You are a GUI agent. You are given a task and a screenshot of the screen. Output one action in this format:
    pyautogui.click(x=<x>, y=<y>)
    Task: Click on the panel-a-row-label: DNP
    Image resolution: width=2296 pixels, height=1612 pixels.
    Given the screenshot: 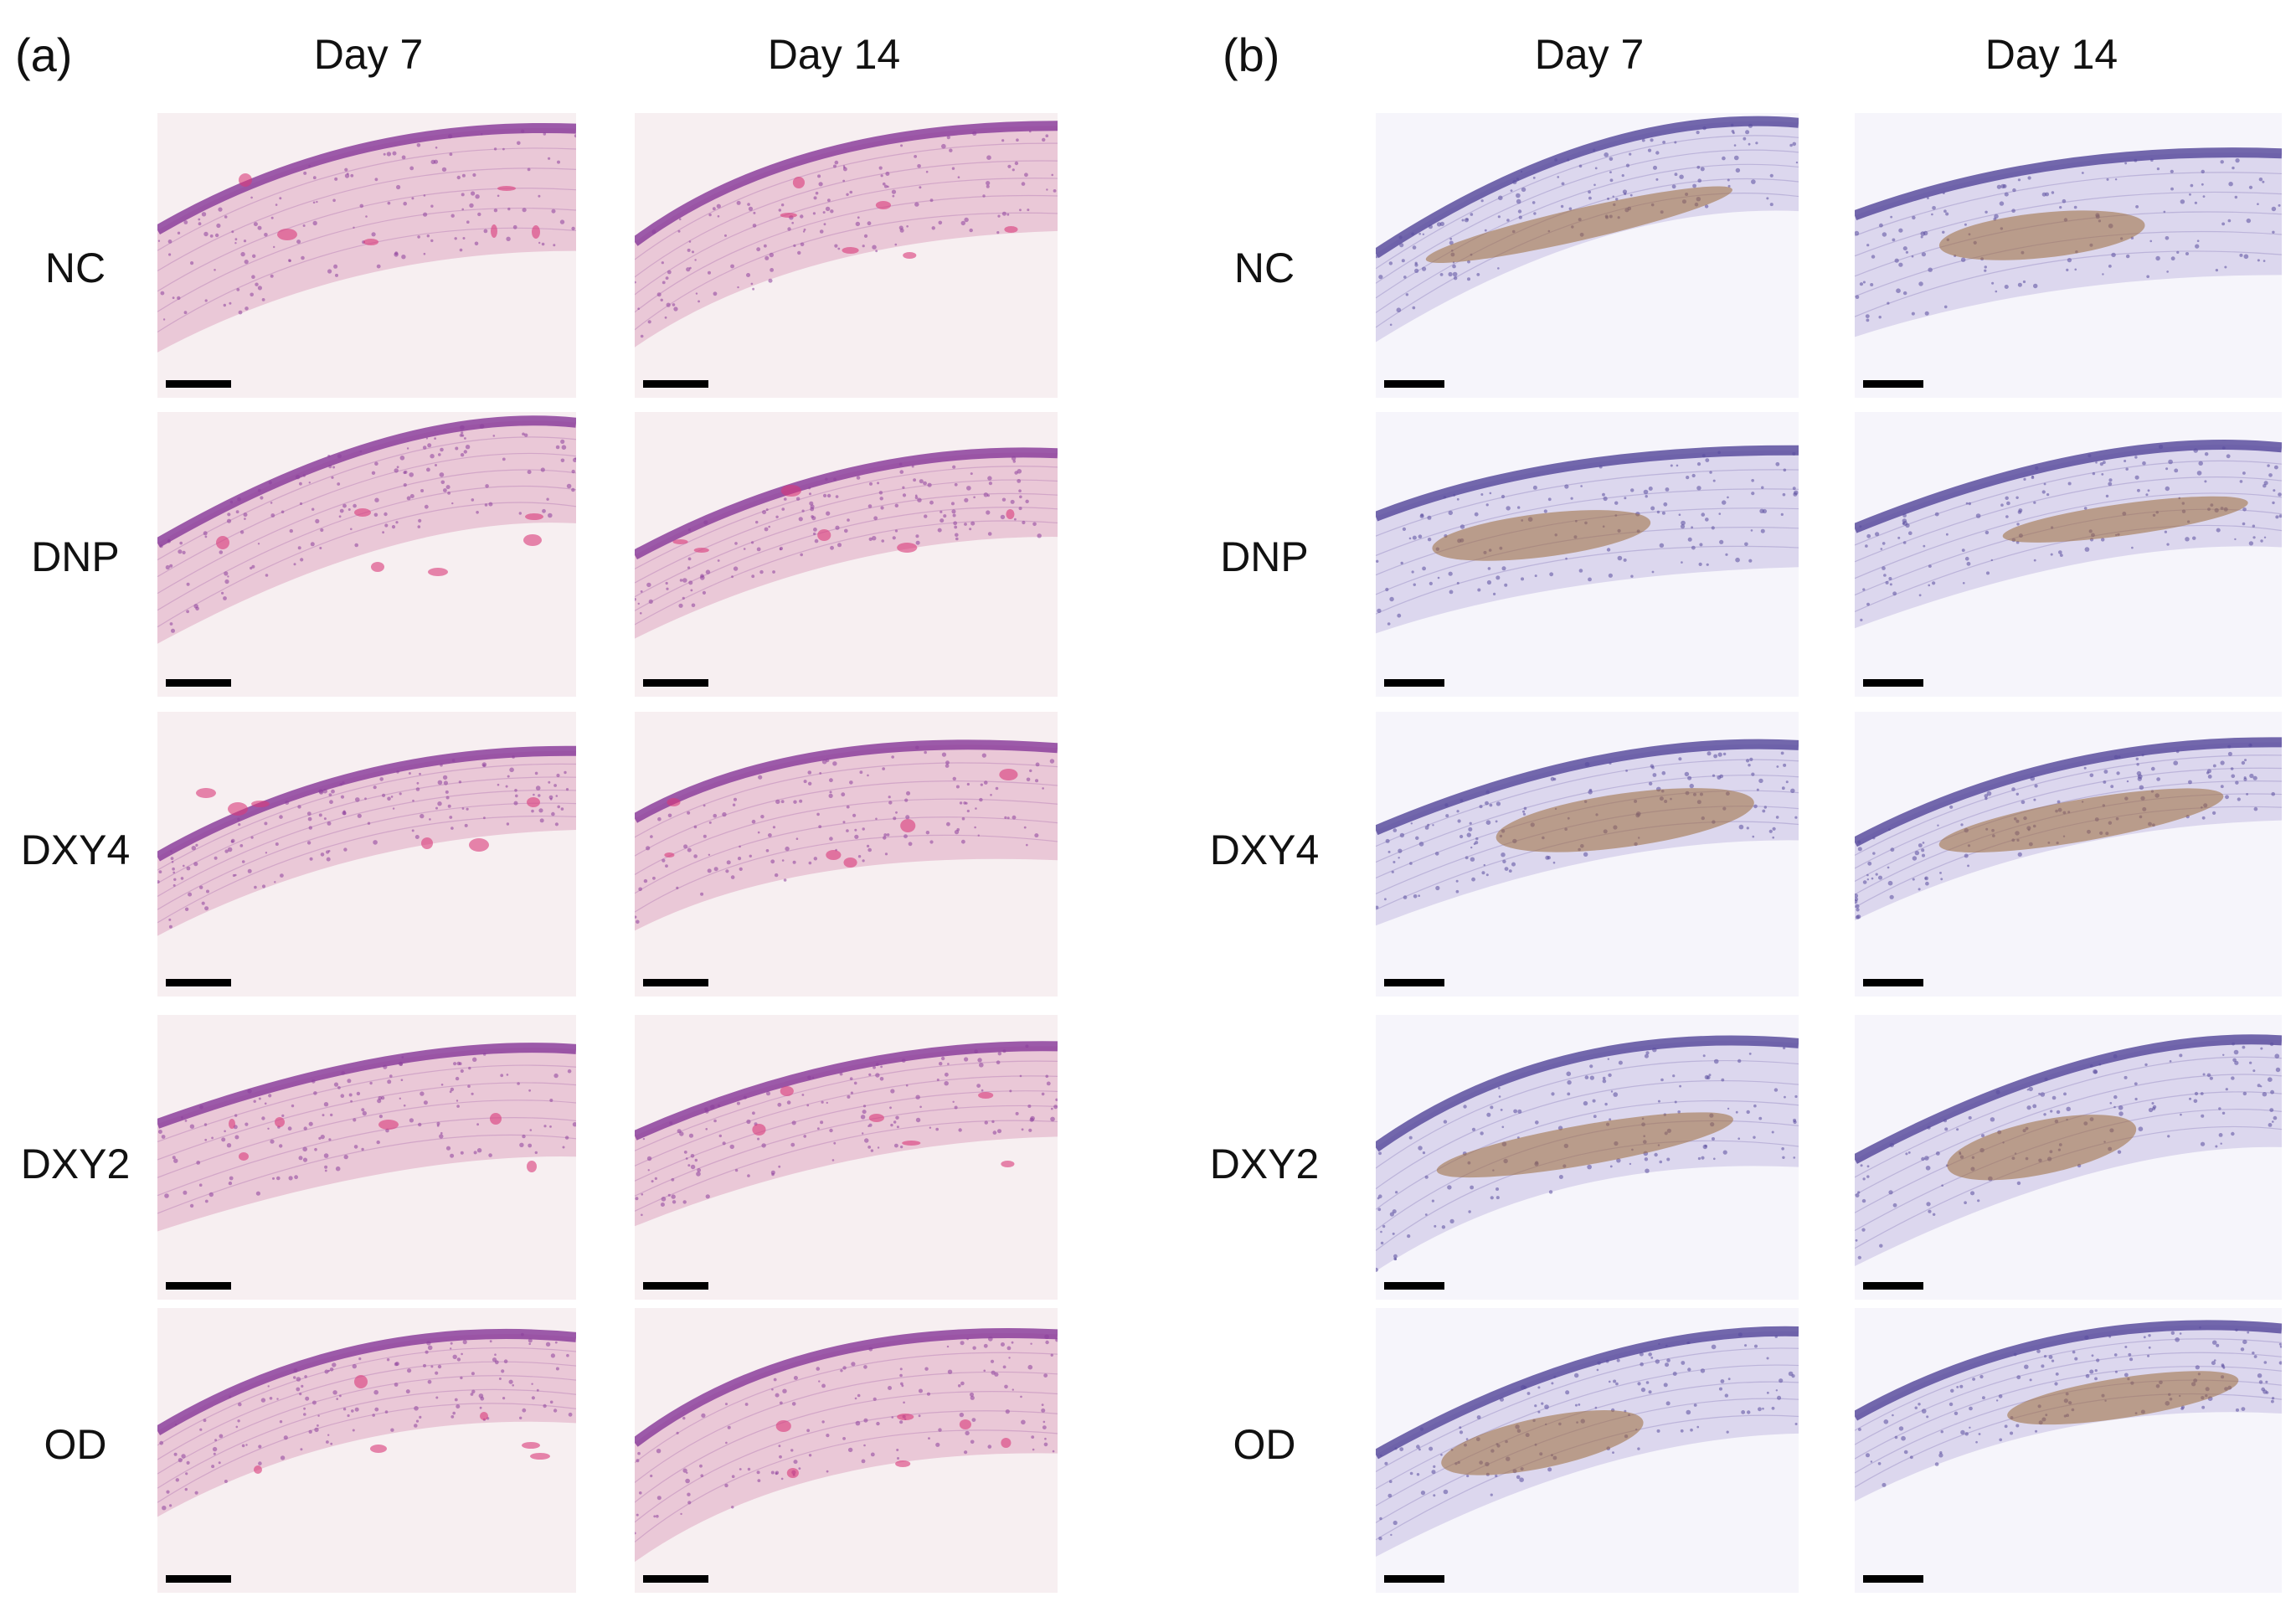 What is the action you would take?
    pyautogui.click(x=75, y=556)
    